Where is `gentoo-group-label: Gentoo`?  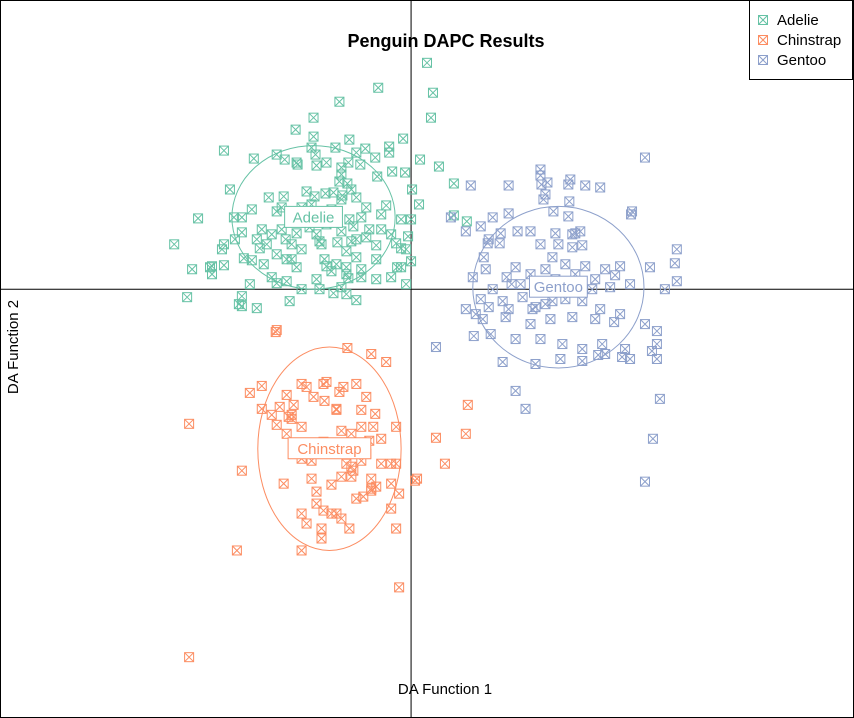
gentoo-group-label: Gentoo is located at coordinates (558, 286).